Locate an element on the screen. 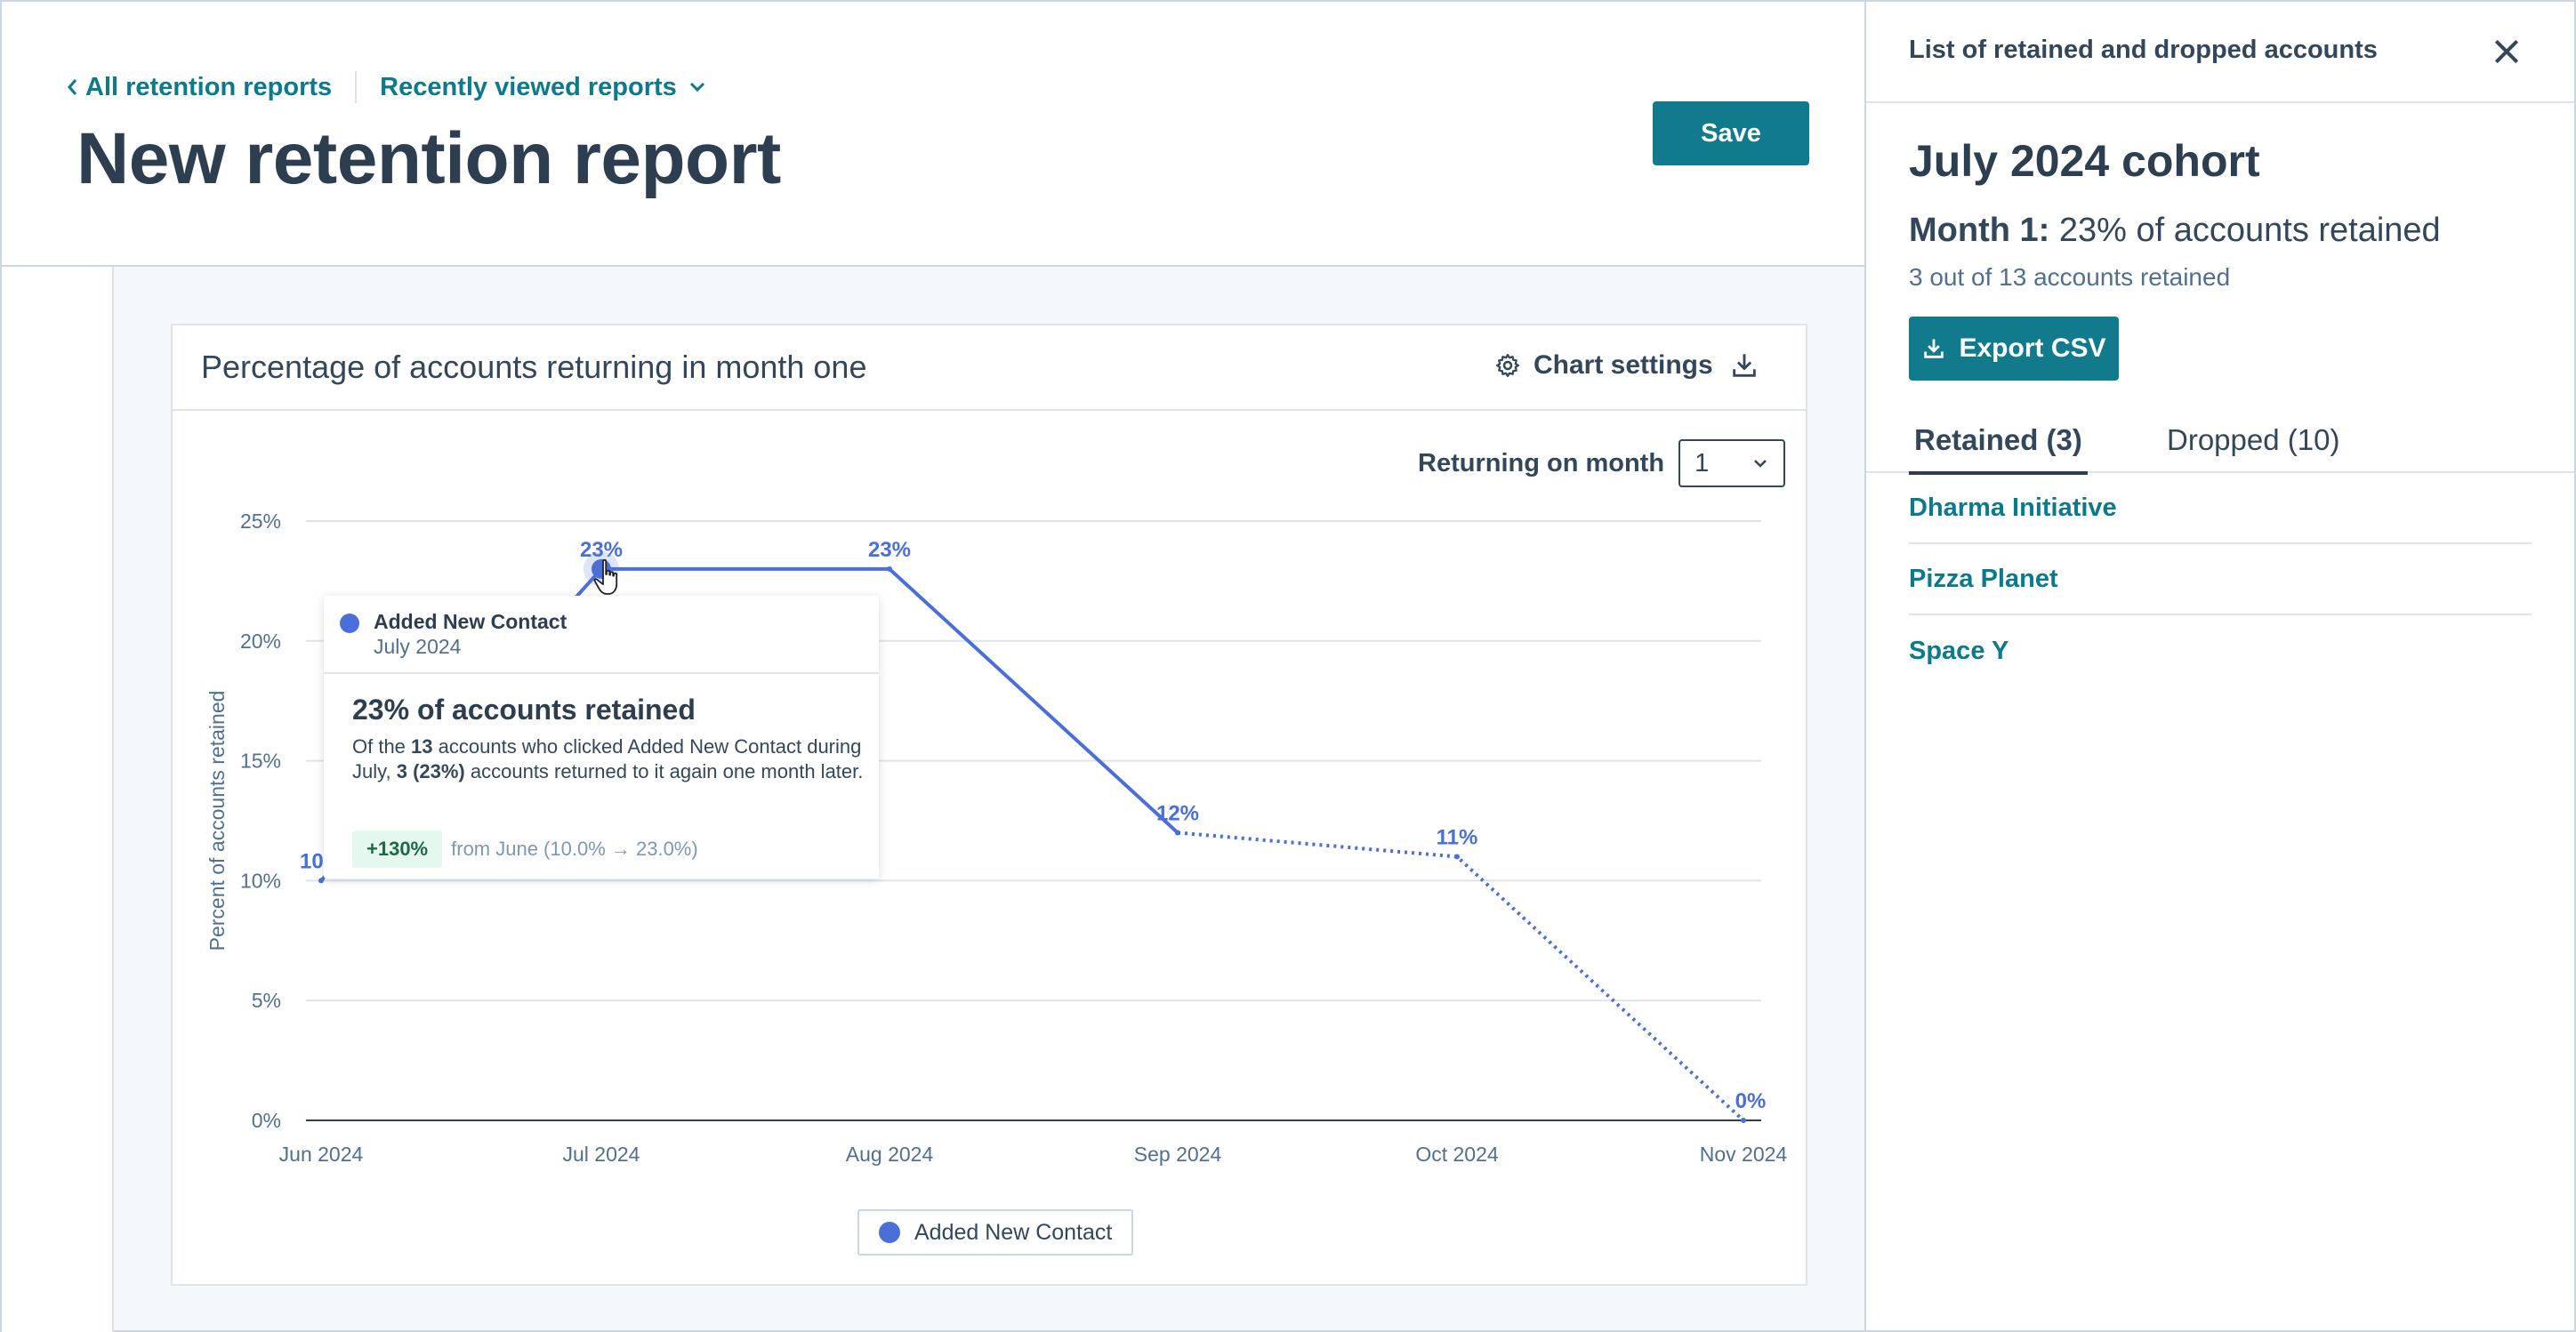 The width and height of the screenshot is (2576, 1332). account-link: Pizza Planet is located at coordinates (2220, 579).